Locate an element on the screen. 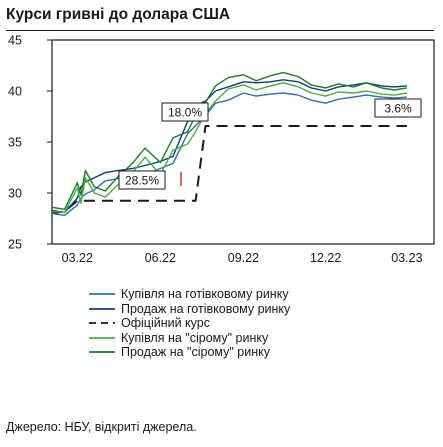 The height and width of the screenshot is (447, 443). x-tick-label: 06.22 is located at coordinates (160, 258).